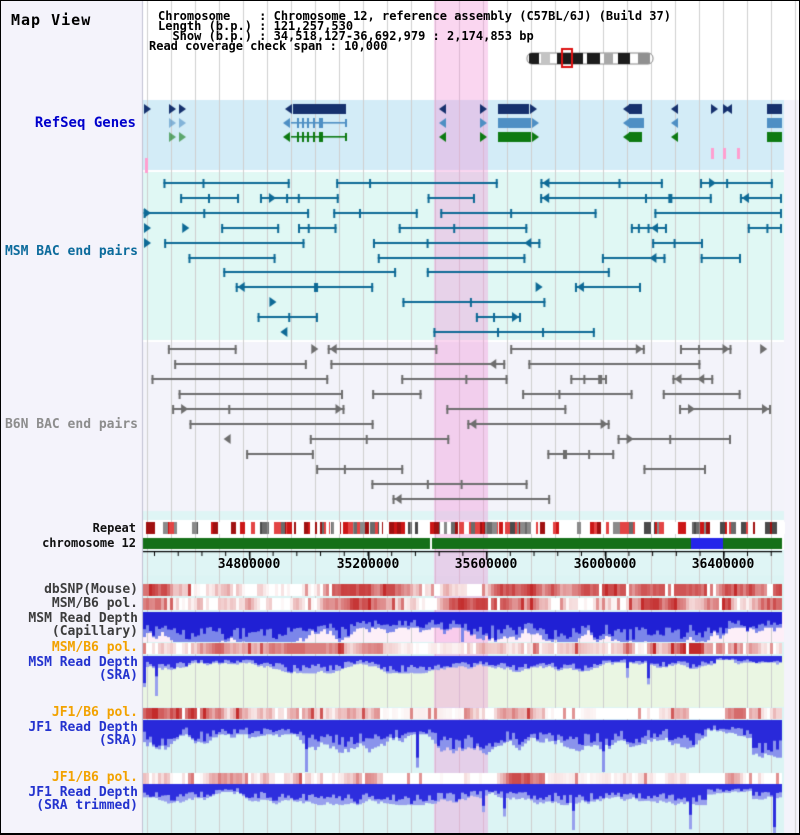 This screenshot has width=800, height=835. Describe the element at coordinates (94, 777) in the screenshot. I see `jf1-b6-pol-2-label: JF1/B6 pol.` at that location.